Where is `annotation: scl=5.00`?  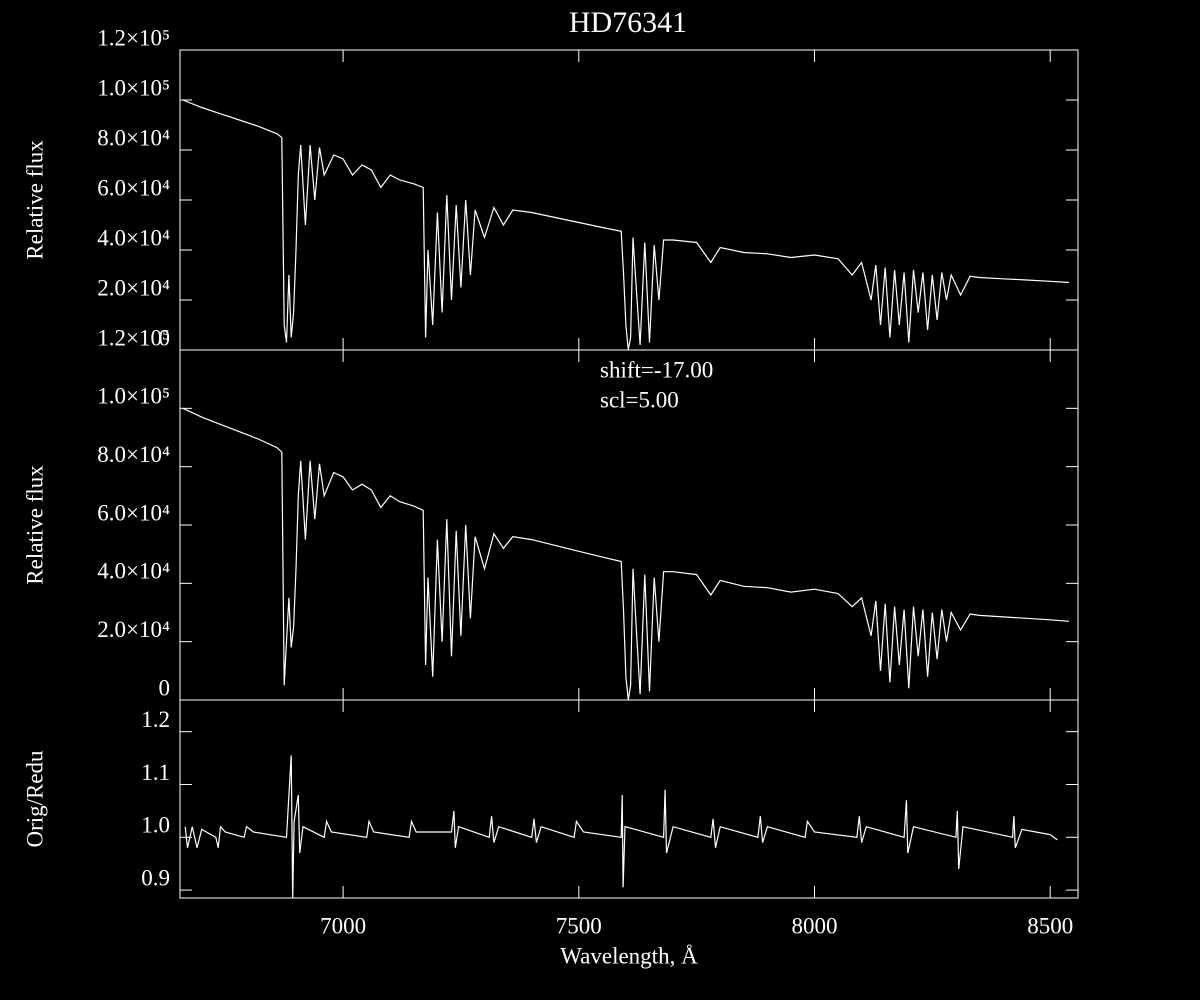 annotation: scl=5.00 is located at coordinates (639, 399).